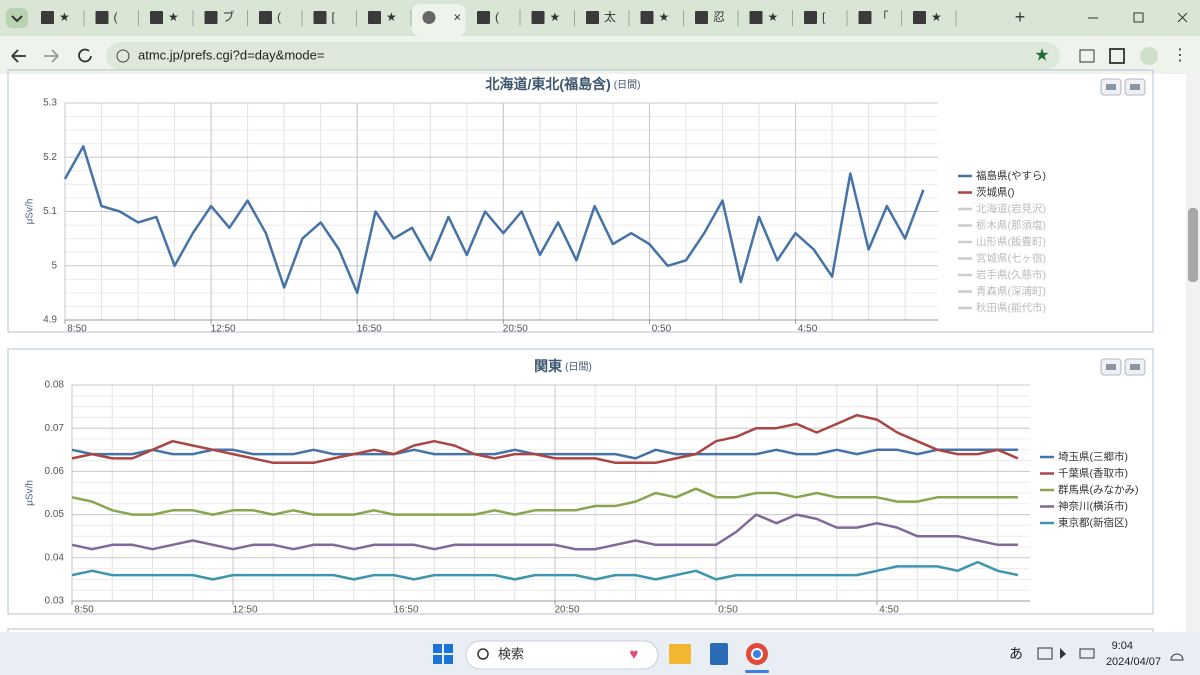 This screenshot has height=675, width=1200. What do you see at coordinates (1011, 290) in the screenshot?
I see `legend-label: 青森県(深浦町)` at bounding box center [1011, 290].